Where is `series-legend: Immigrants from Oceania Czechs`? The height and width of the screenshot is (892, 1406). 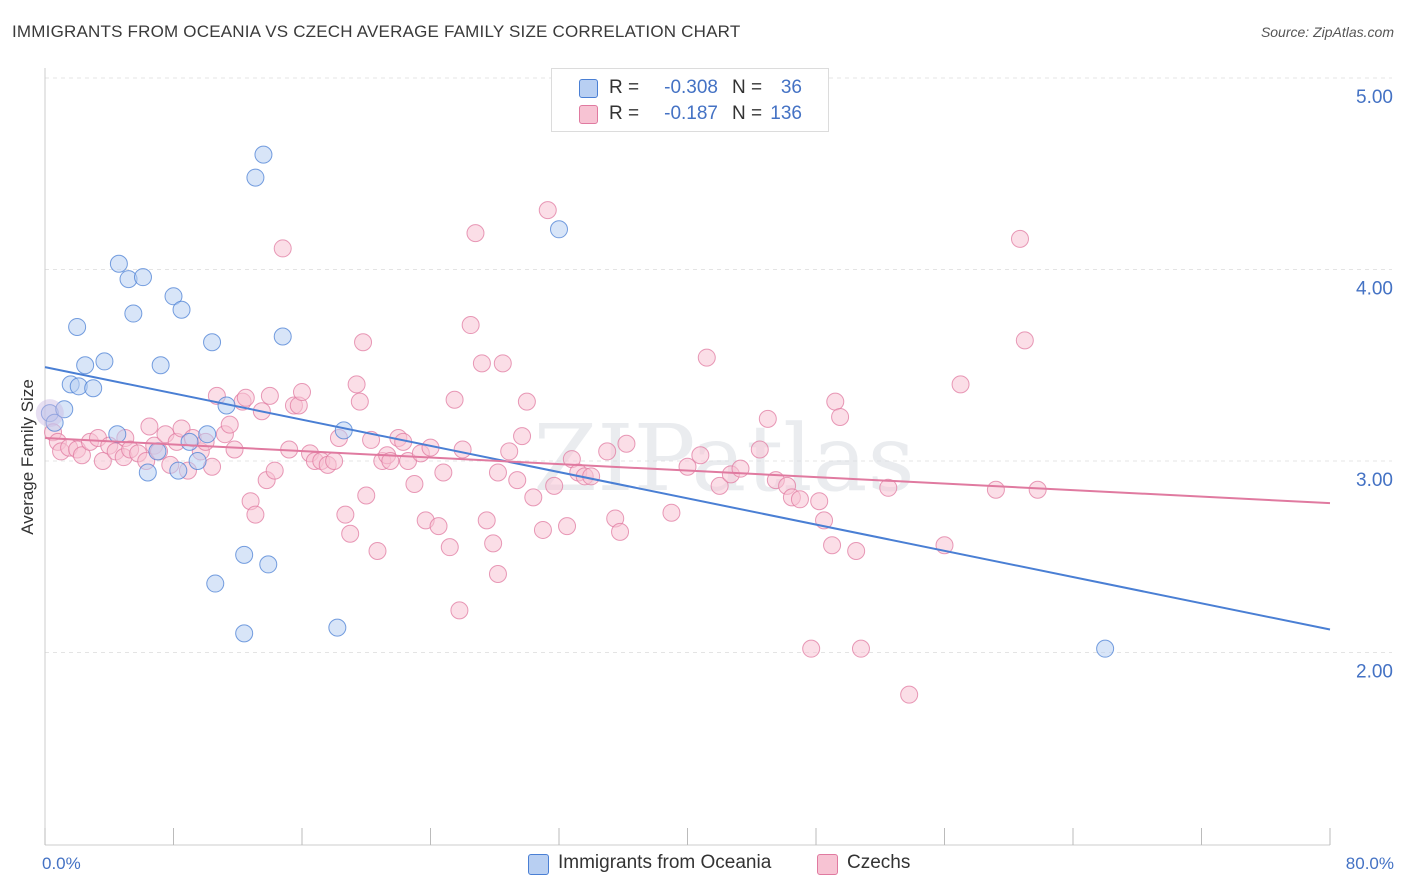
series-legend: Immigrants from Oceania Czechs is located at coordinates (703, 866).